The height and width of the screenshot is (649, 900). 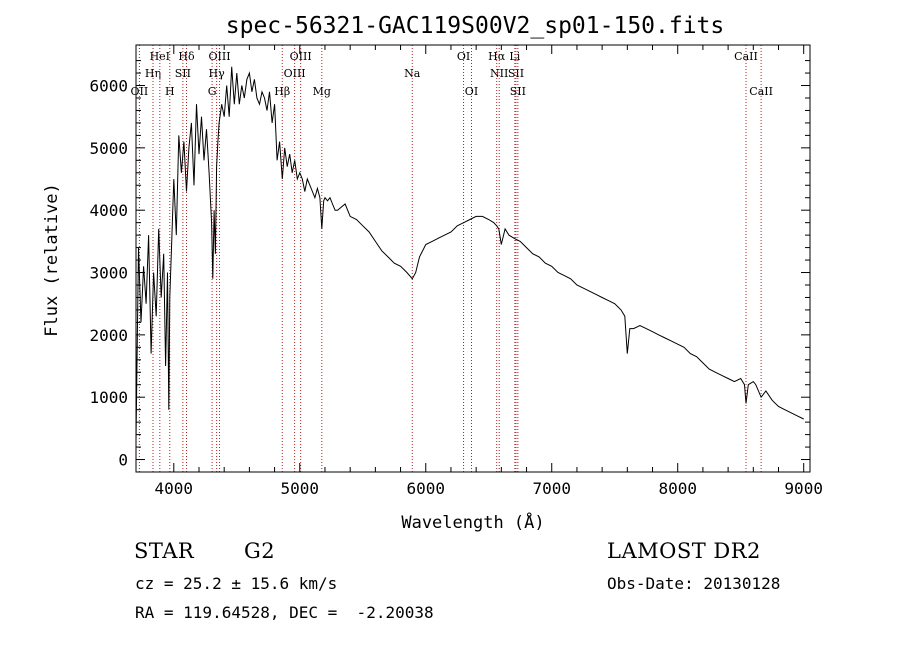 I want to click on line-marker-label: OII, so click(x=140, y=91).